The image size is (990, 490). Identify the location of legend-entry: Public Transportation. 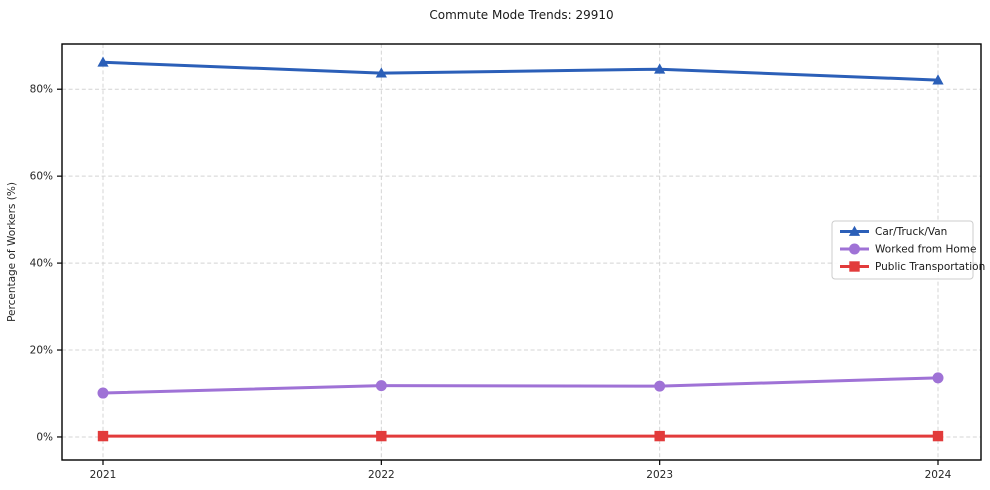
(912, 267).